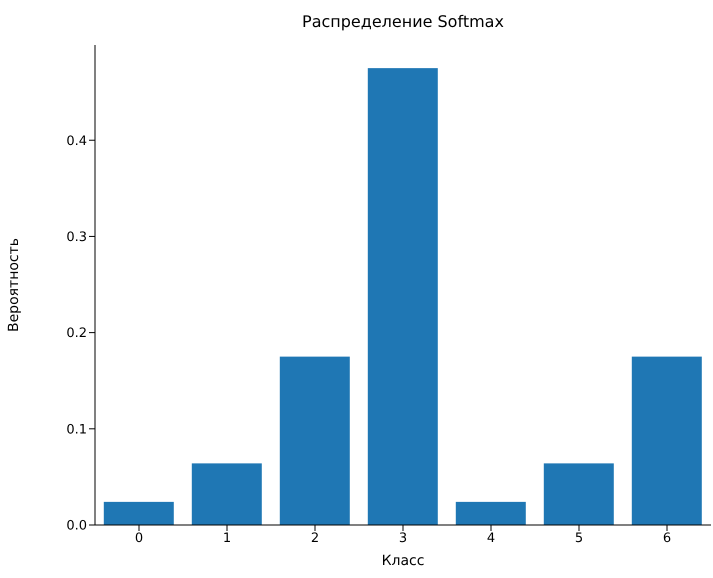 The image size is (713, 578). What do you see at coordinates (491, 538) in the screenshot?
I see `x-tick-label: 4` at bounding box center [491, 538].